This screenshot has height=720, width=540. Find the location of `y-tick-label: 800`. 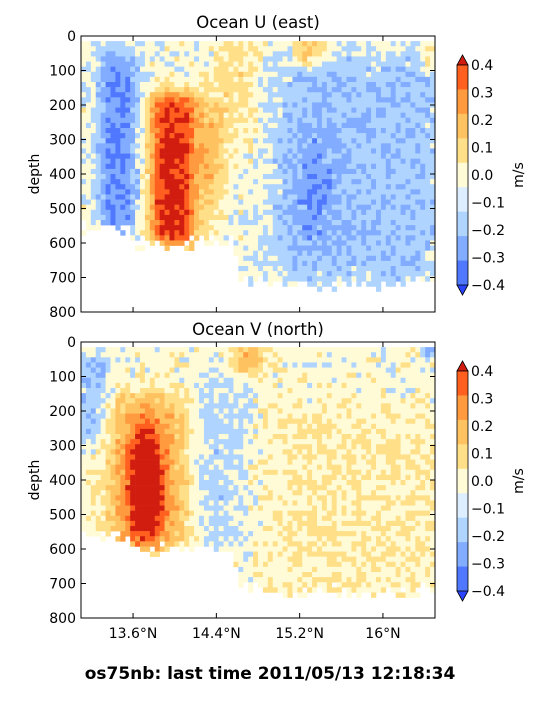

y-tick-label: 800 is located at coordinates (62, 313).